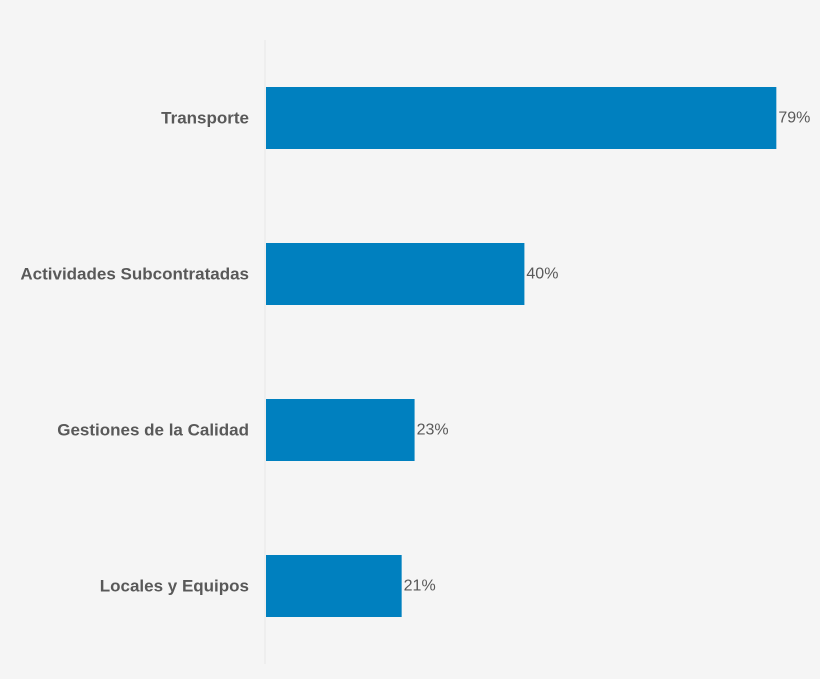  What do you see at coordinates (205, 118) in the screenshot?
I see `category-label-0: Transporte` at bounding box center [205, 118].